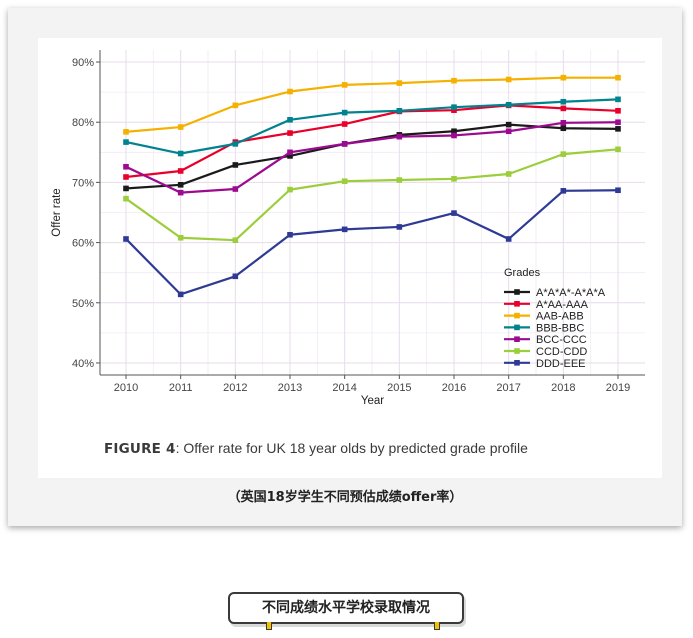 The width and height of the screenshot is (693, 638). What do you see at coordinates (437, 626) in the screenshot?
I see `title-tab-right` at bounding box center [437, 626].